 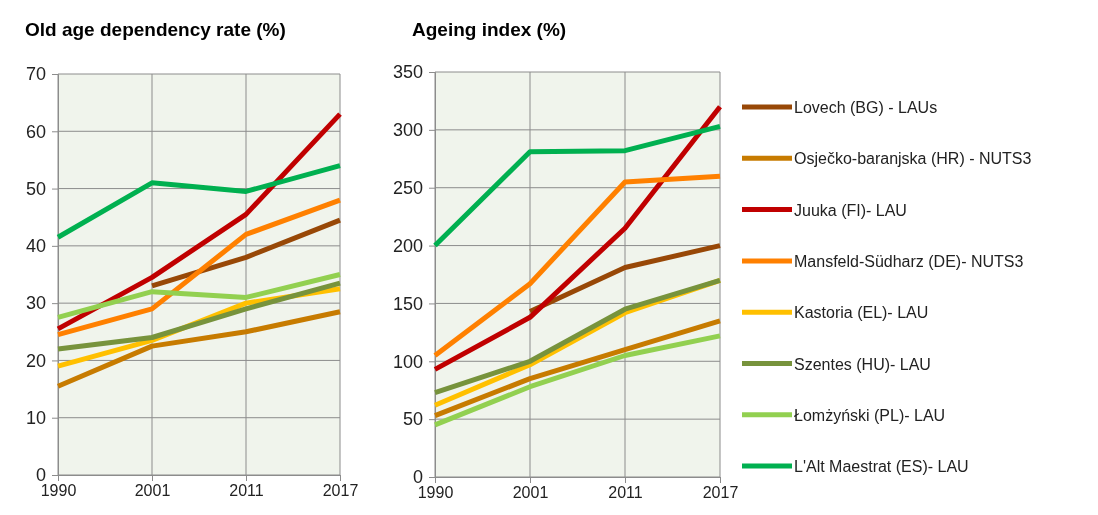 I want to click on y-tick-label: 60, so click(x=35, y=131).